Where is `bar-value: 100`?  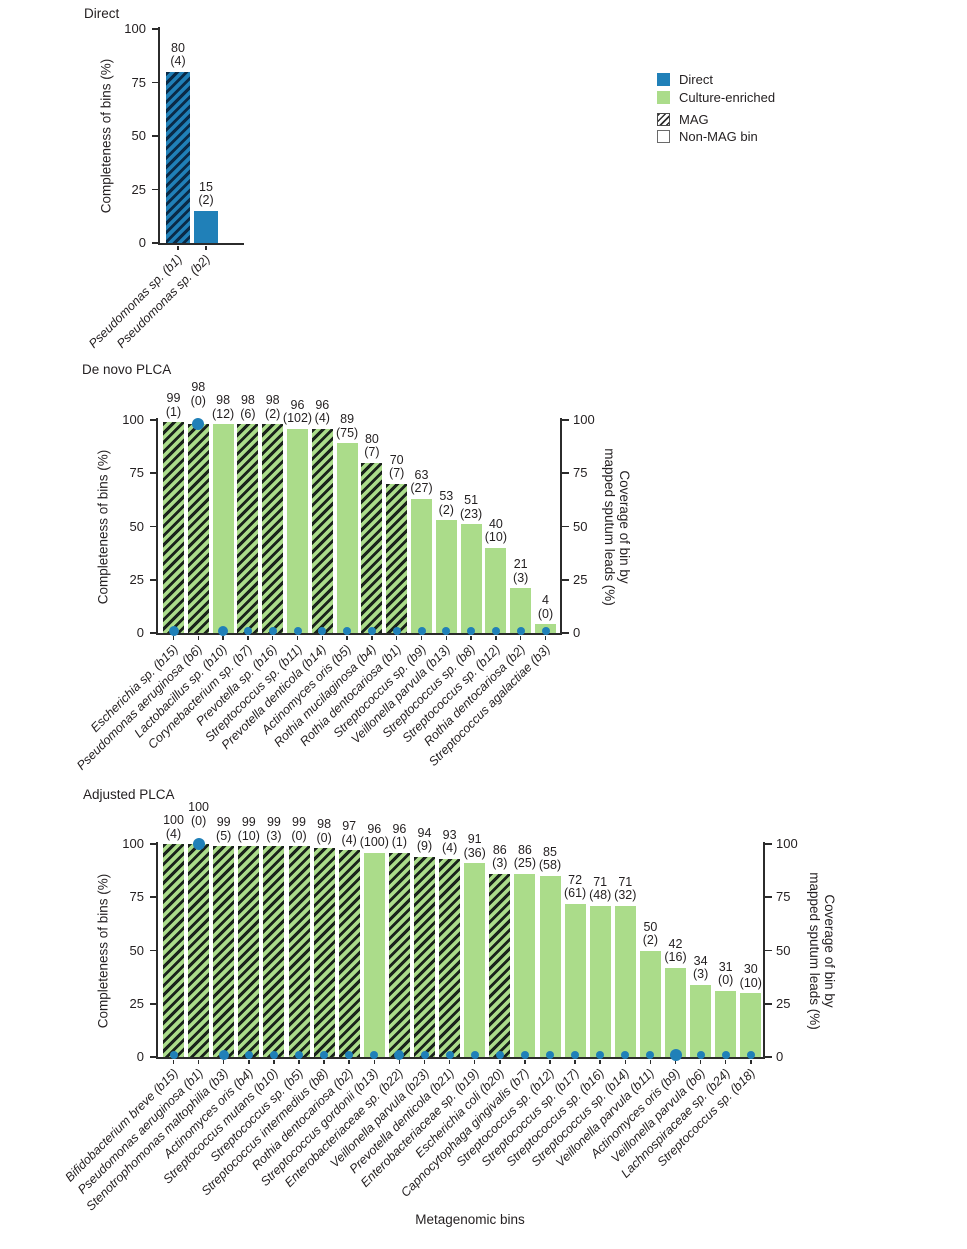 bar-value: 100 is located at coordinates (199, 807).